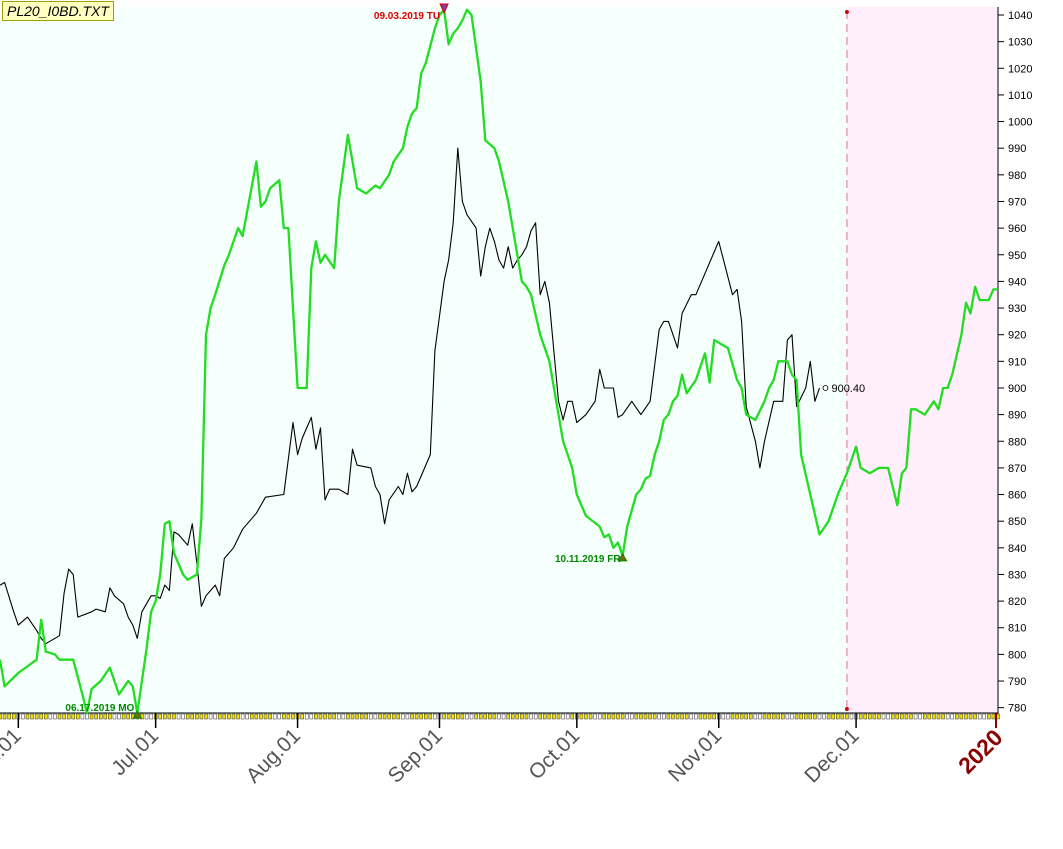  I want to click on top-label: 09.03.2019 TU, so click(407, 16).